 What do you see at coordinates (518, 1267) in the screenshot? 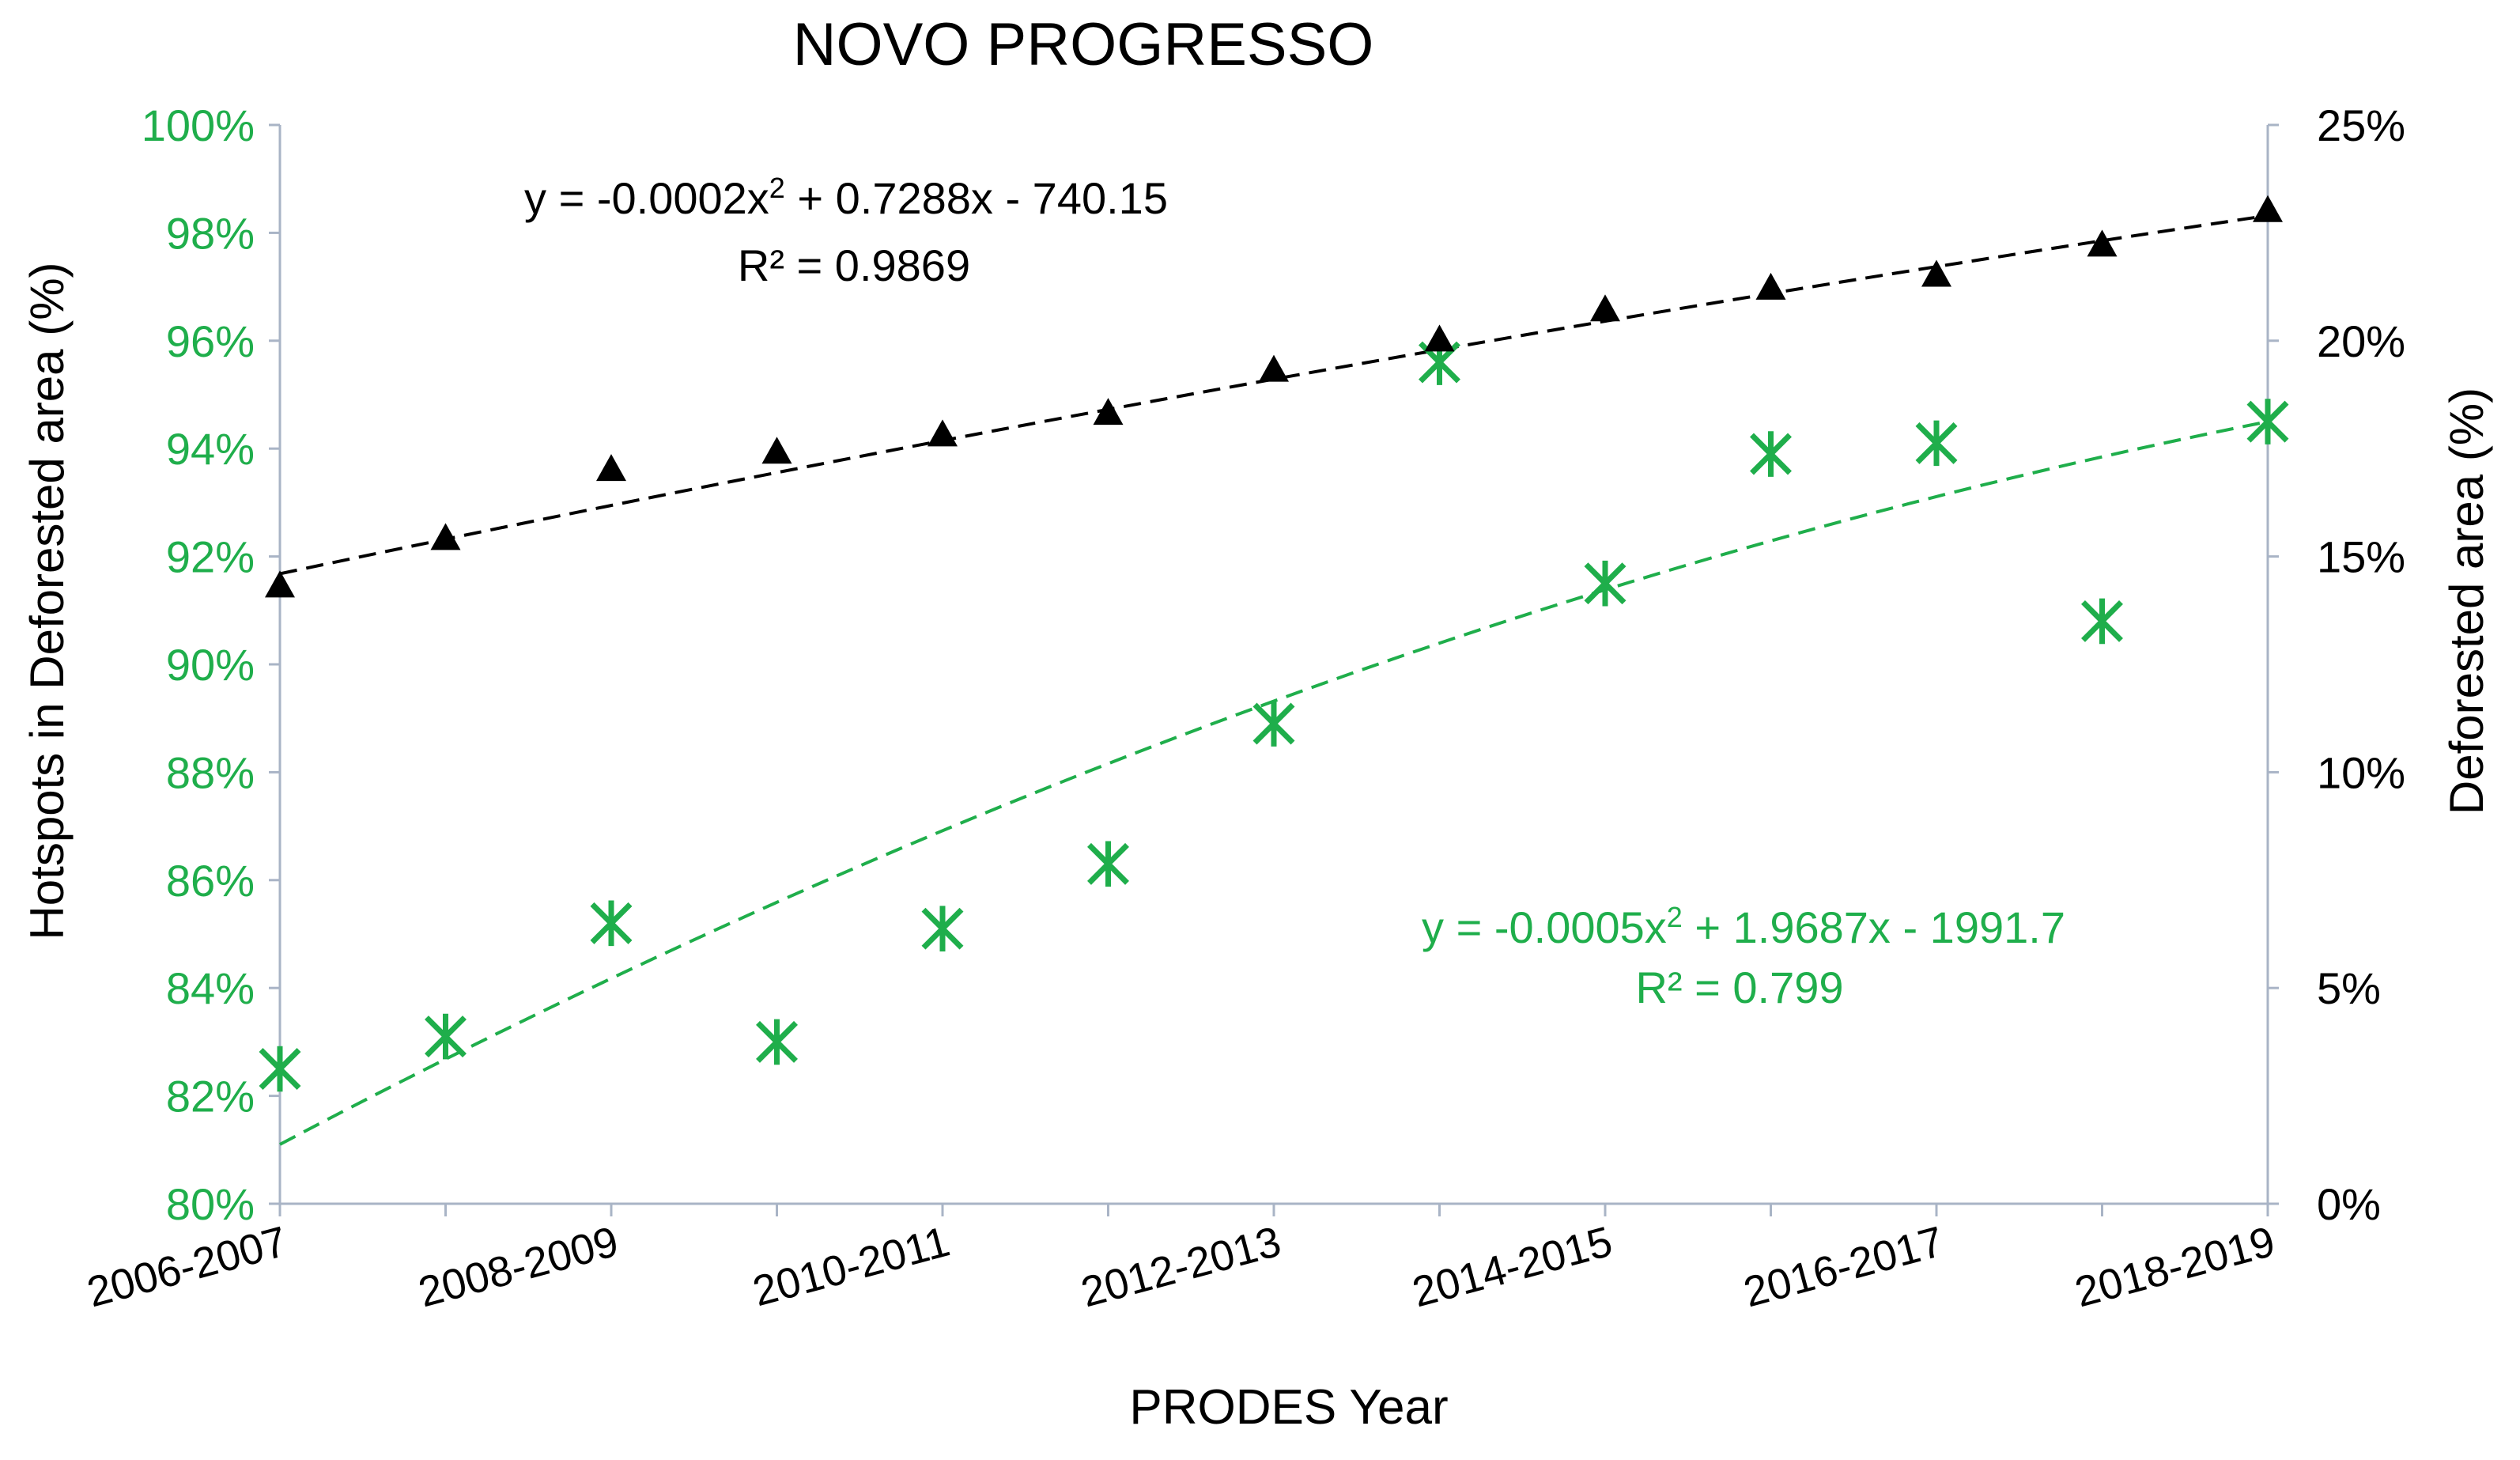
I see `x-tick-label: 2008-2009` at bounding box center [518, 1267].